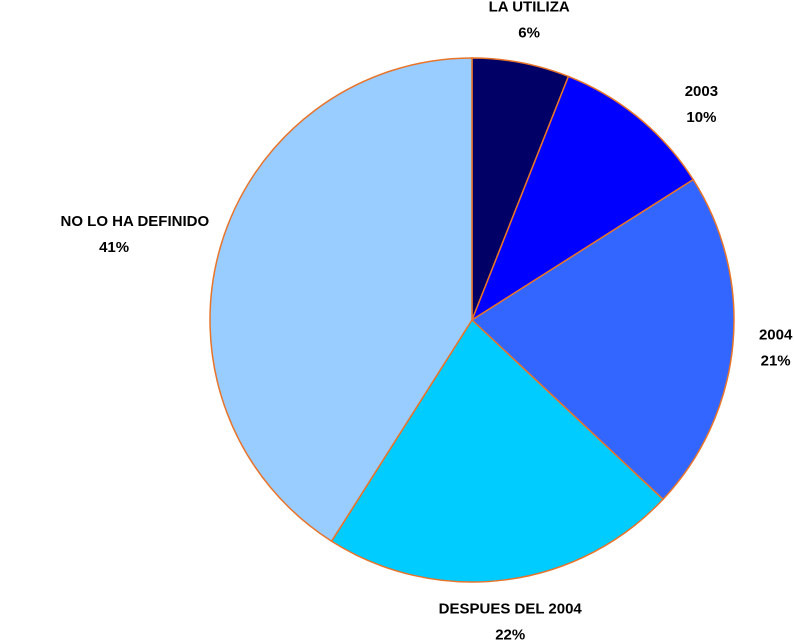 The height and width of the screenshot is (641, 794). Describe the element at coordinates (582, 198) in the screenshot. I see `pie-slice` at that location.